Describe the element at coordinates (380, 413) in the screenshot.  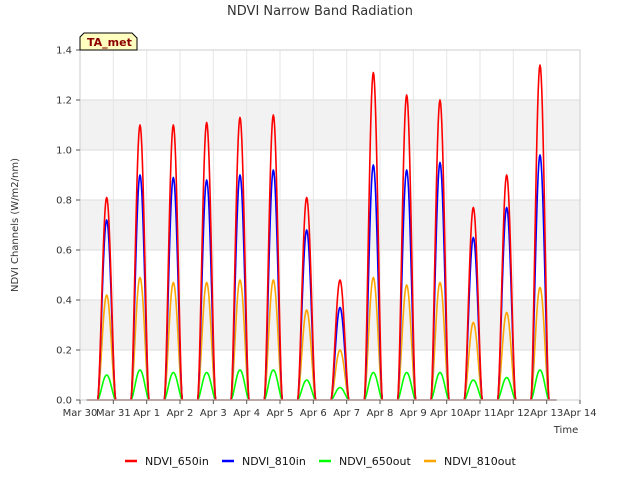
I see `x-tick-label: Apr 8` at that location.